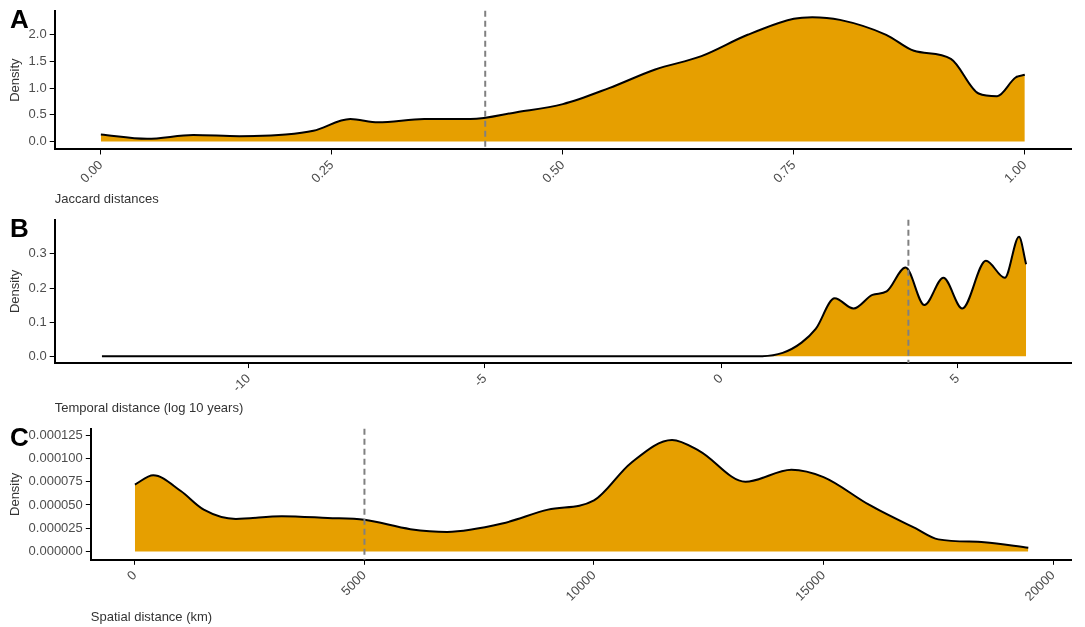 Image resolution: width=1085 pixels, height=627 pixels. Describe the element at coordinates (241, 382) in the screenshot. I see `x-tick-label: -10` at that location.